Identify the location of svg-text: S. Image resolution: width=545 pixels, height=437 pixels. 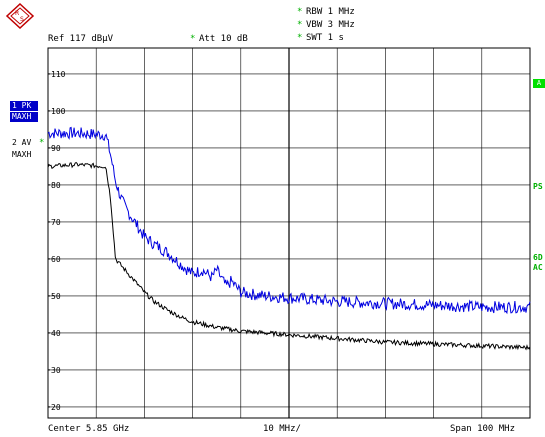
(22, 19).